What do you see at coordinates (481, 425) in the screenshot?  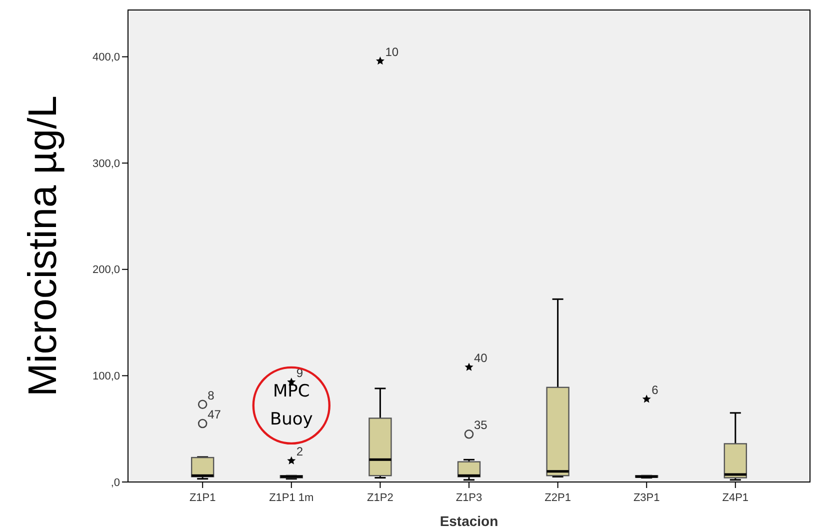 I see `annotation: 35` at bounding box center [481, 425].